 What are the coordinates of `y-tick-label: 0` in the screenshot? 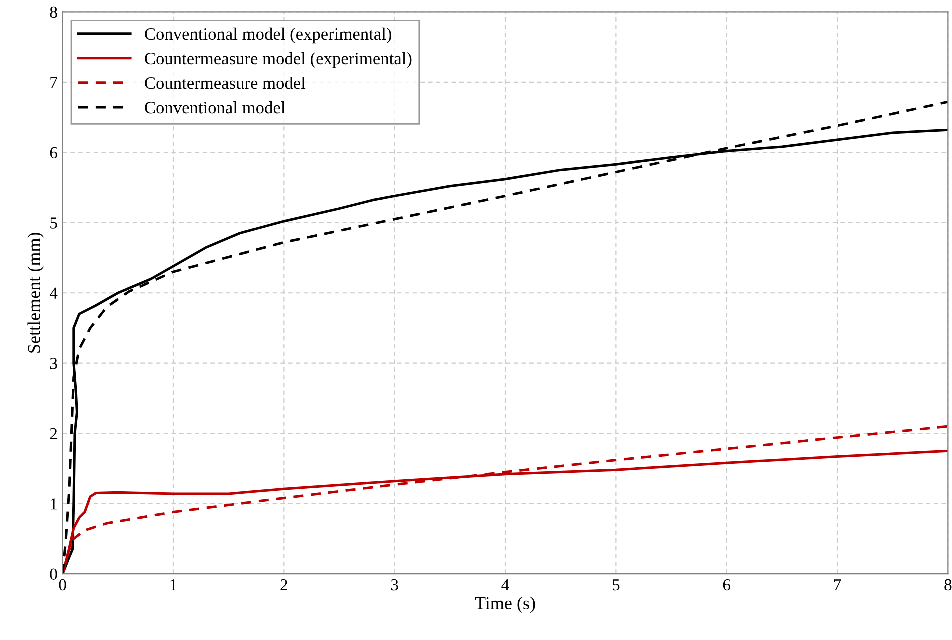 It's located at (54, 574).